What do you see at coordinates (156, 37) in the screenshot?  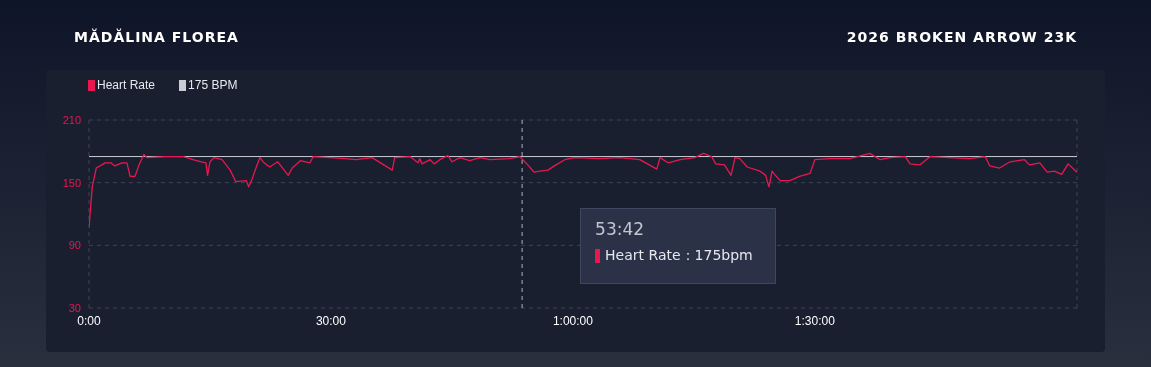 I see `chart-title: MĂDĂLINA FLOREA` at bounding box center [156, 37].